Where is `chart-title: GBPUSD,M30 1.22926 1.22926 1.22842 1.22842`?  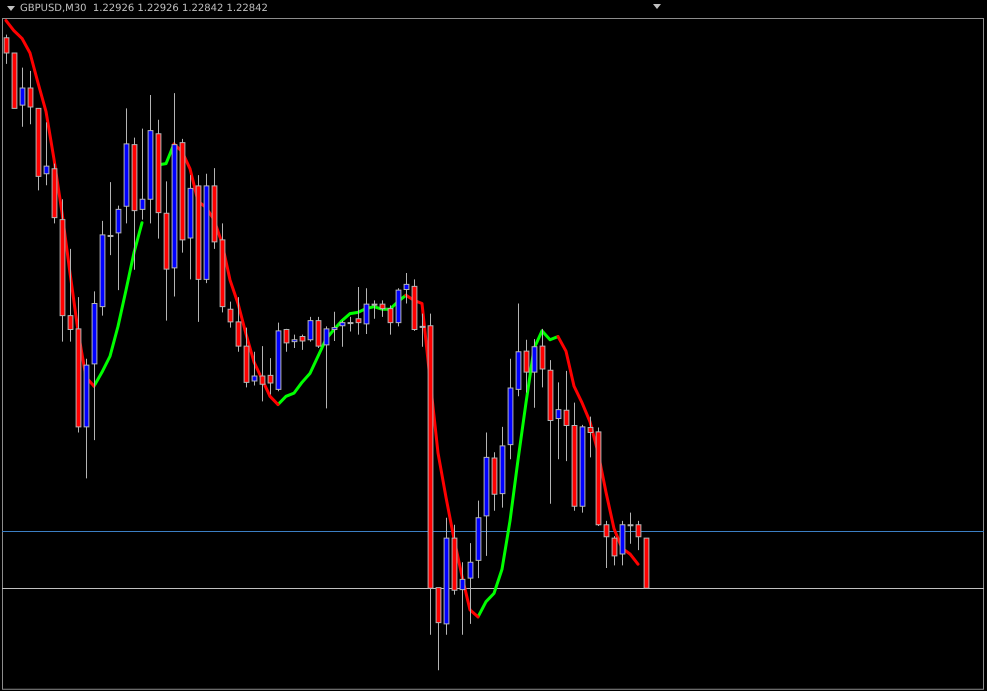
chart-title: GBPUSD,M30 1.22926 1.22926 1.22842 1.22842 is located at coordinates (144, 8).